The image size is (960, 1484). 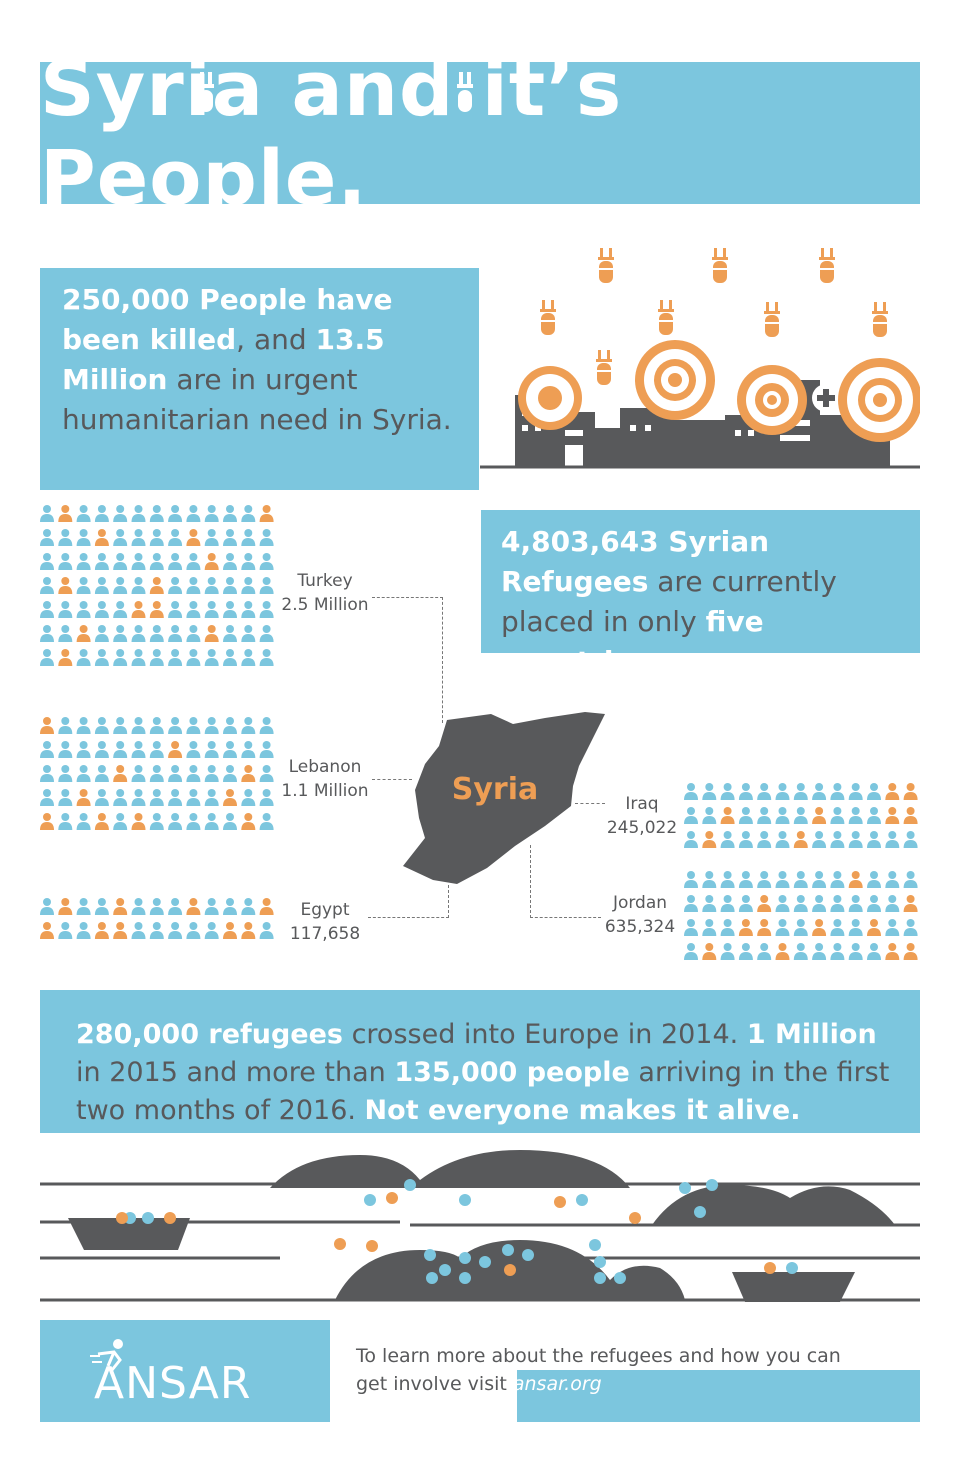 What do you see at coordinates (325, 767) in the screenshot?
I see `country-name: Lebanon` at bounding box center [325, 767].